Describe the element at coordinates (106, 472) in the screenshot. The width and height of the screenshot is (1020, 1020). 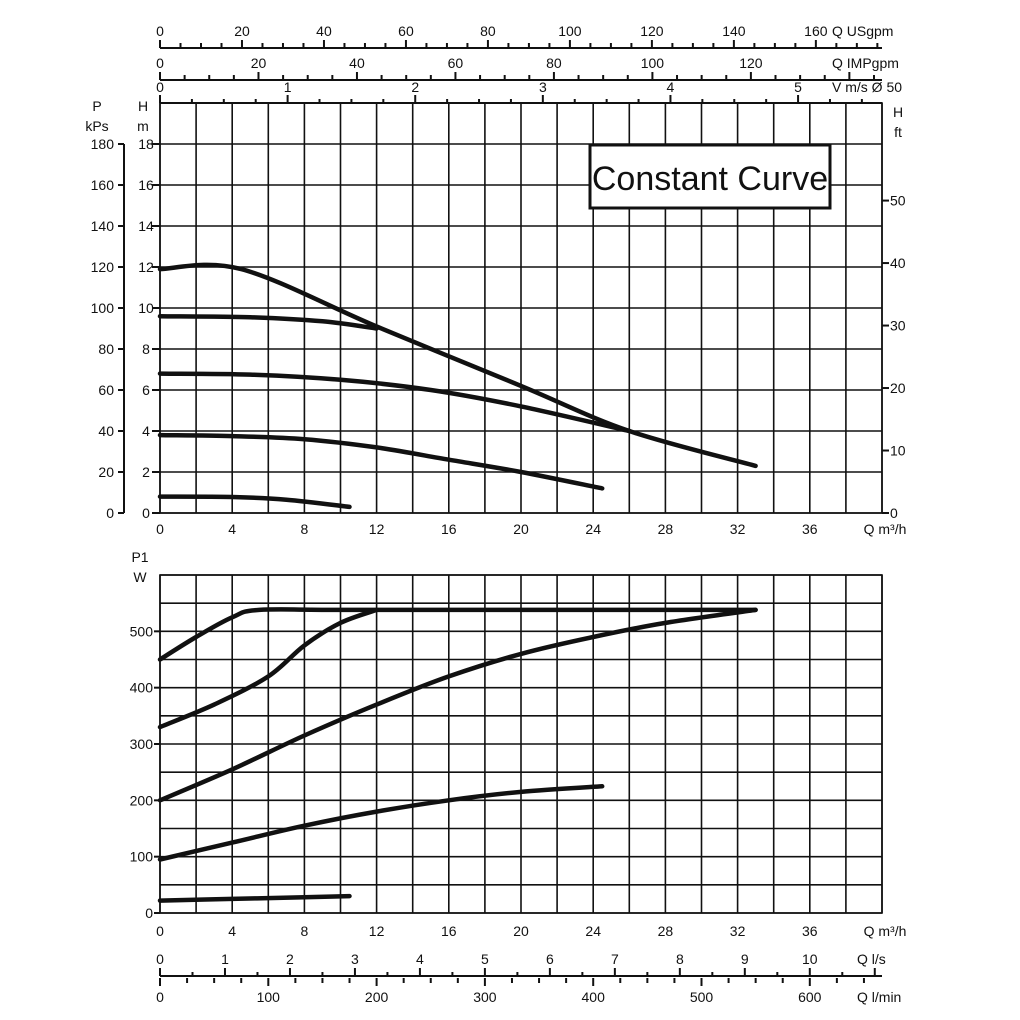
I see `y-tick-label-kpa: 20` at that location.